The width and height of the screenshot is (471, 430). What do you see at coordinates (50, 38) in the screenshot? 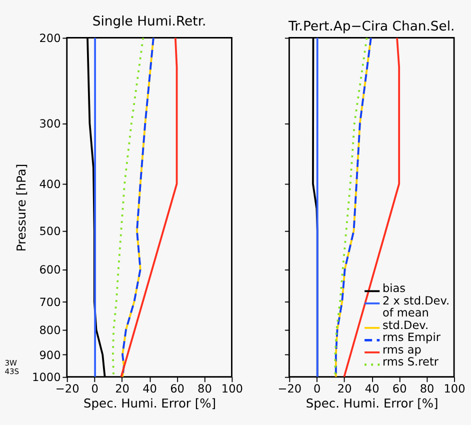
I see `y-tick-label: 200` at bounding box center [50, 38].